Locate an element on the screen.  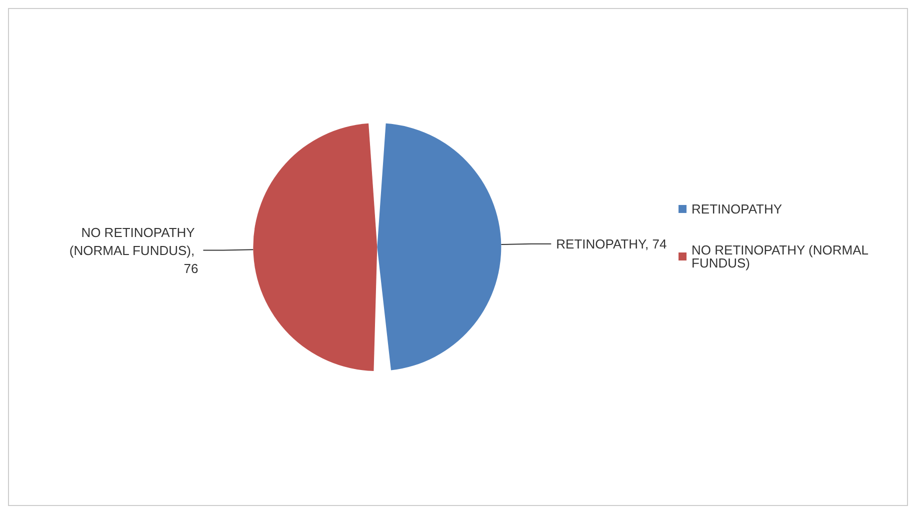
legend-label: RETINOPATHY is located at coordinates (737, 208).